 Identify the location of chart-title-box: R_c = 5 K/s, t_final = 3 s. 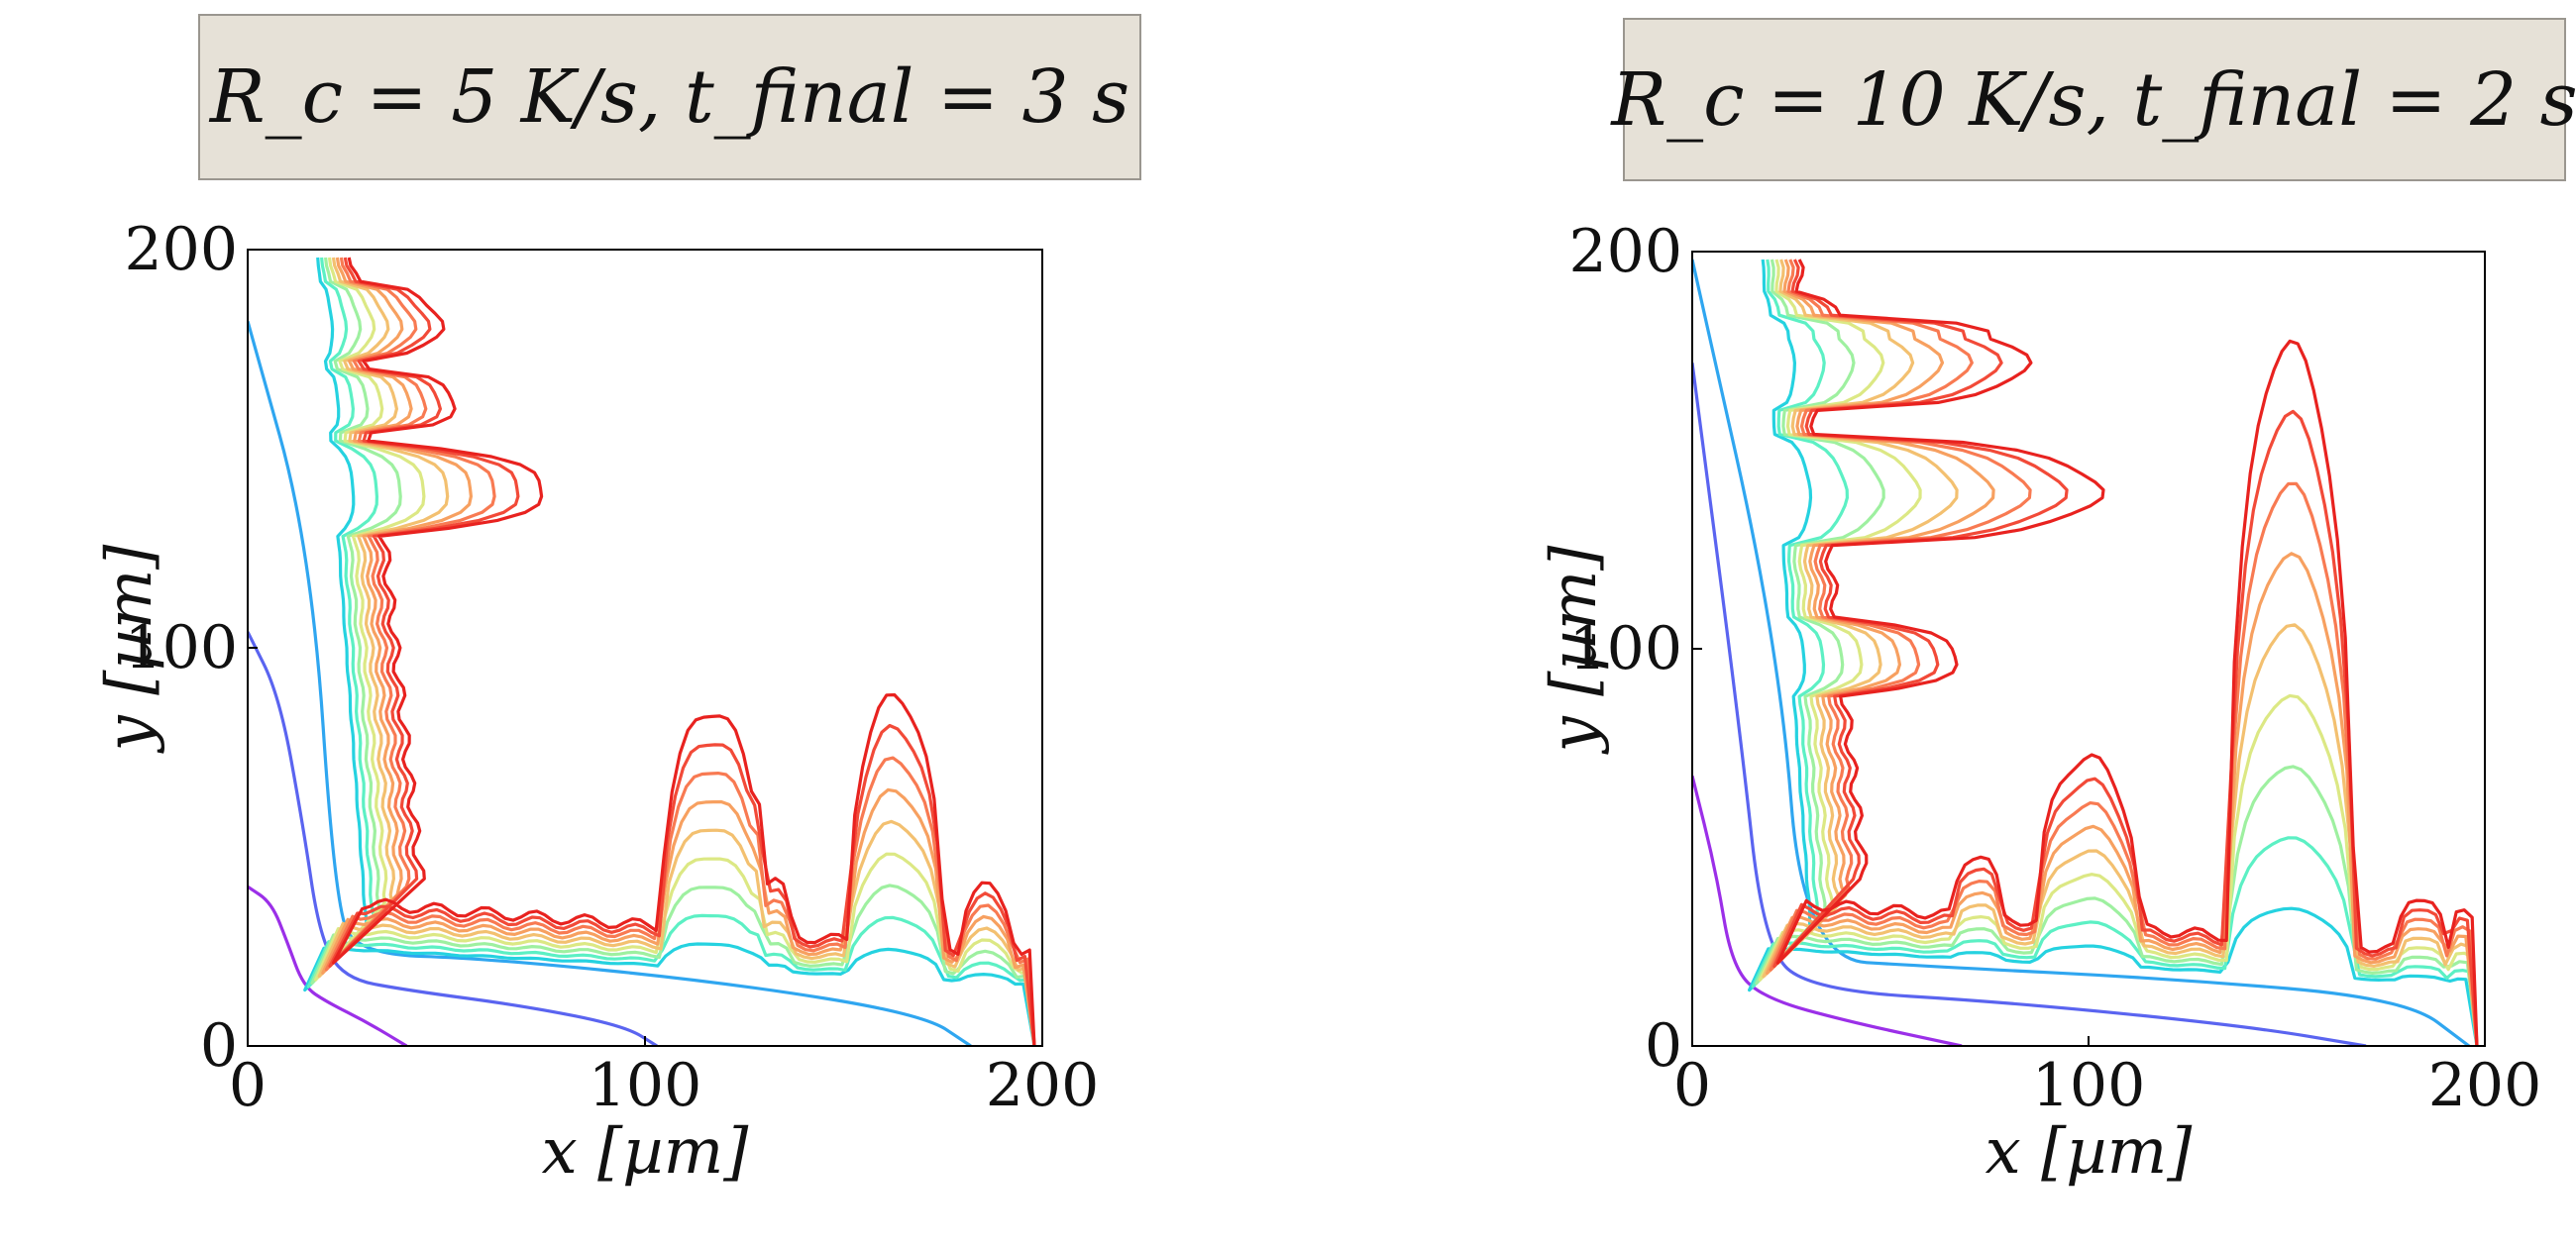
(670, 97).